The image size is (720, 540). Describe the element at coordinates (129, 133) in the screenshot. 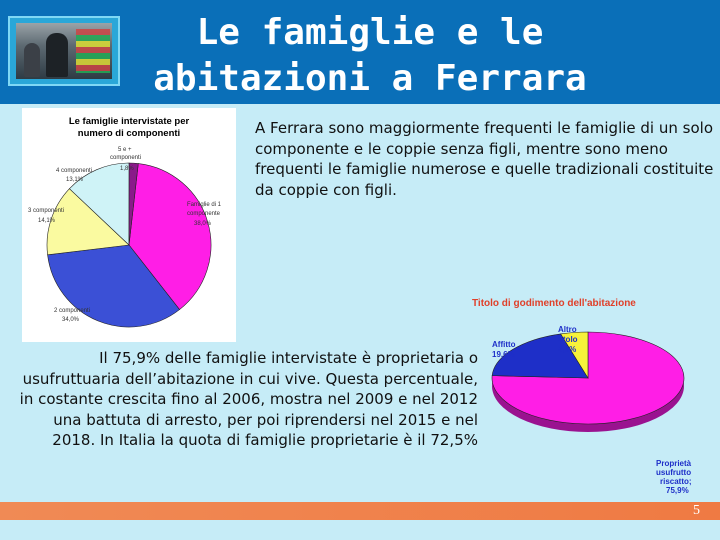

I see `pie1-title-line-2: numero di componenti` at that location.